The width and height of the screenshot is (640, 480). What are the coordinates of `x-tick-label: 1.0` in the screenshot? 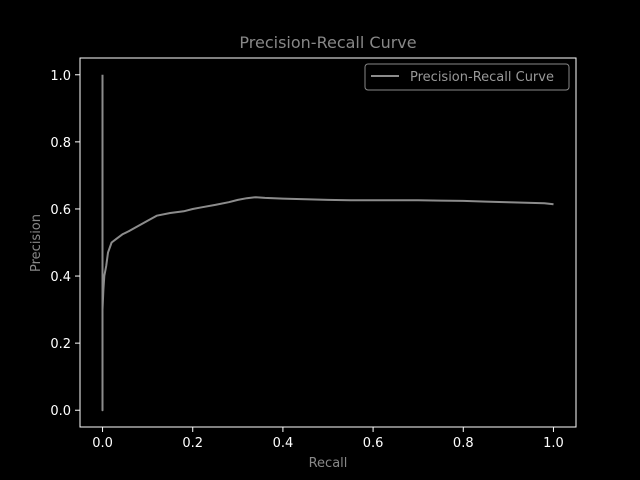 It's located at (553, 443).